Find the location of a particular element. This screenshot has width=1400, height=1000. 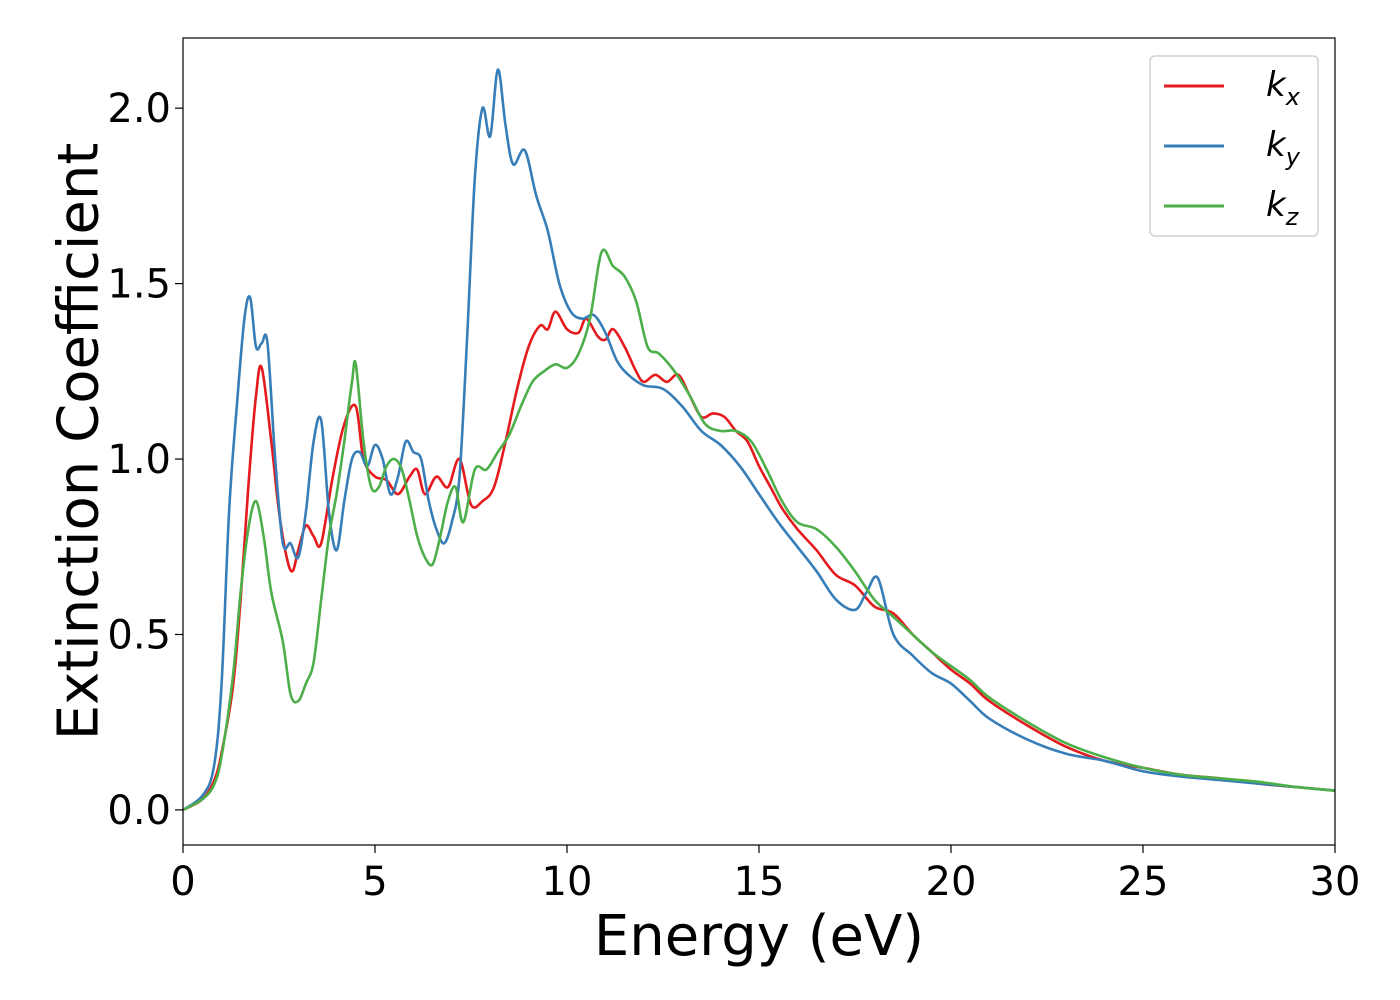

legend-label-kz: kz is located at coordinates (1283, 208).